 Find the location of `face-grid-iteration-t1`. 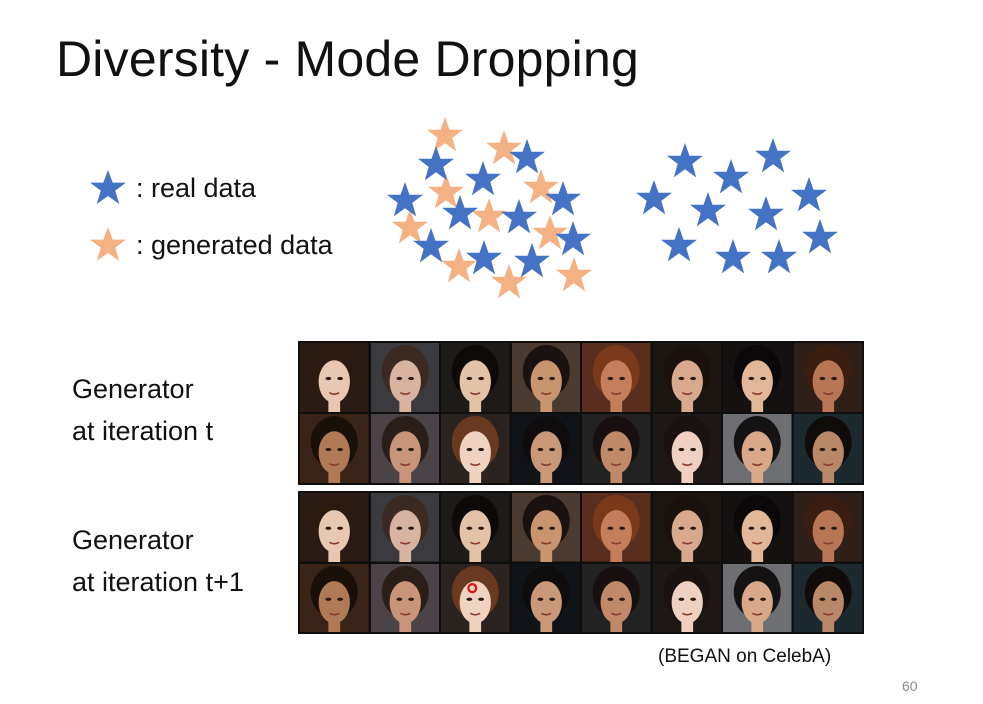

face-grid-iteration-t1 is located at coordinates (581, 562).